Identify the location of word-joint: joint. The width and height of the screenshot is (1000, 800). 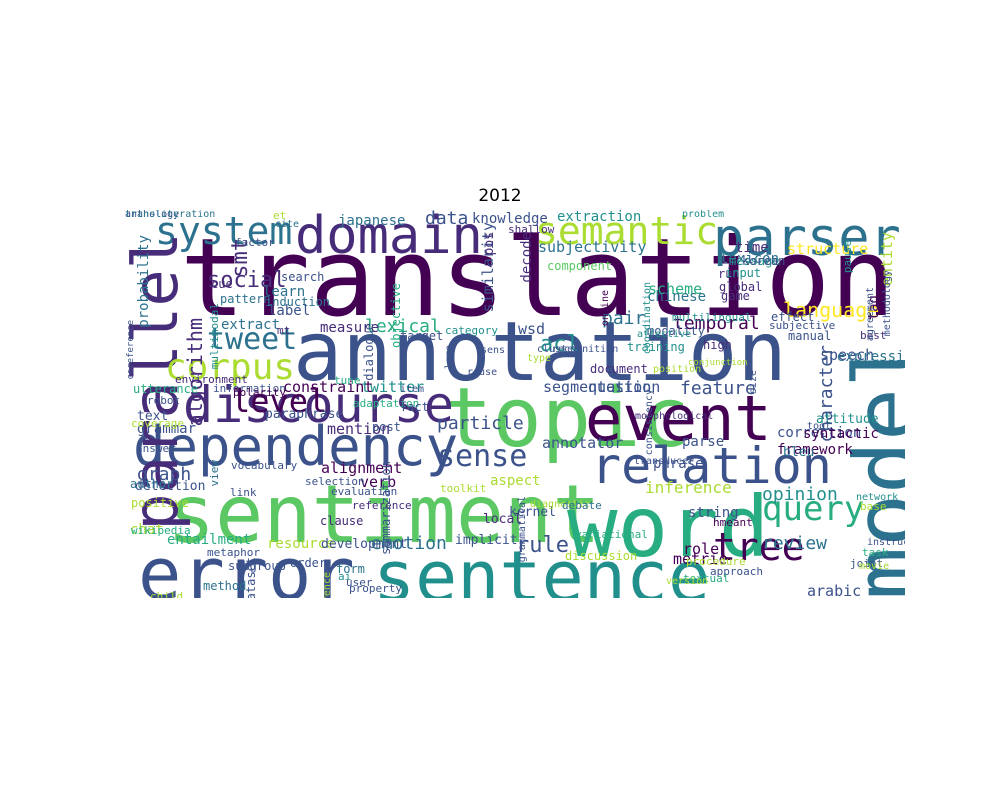
(867, 563).